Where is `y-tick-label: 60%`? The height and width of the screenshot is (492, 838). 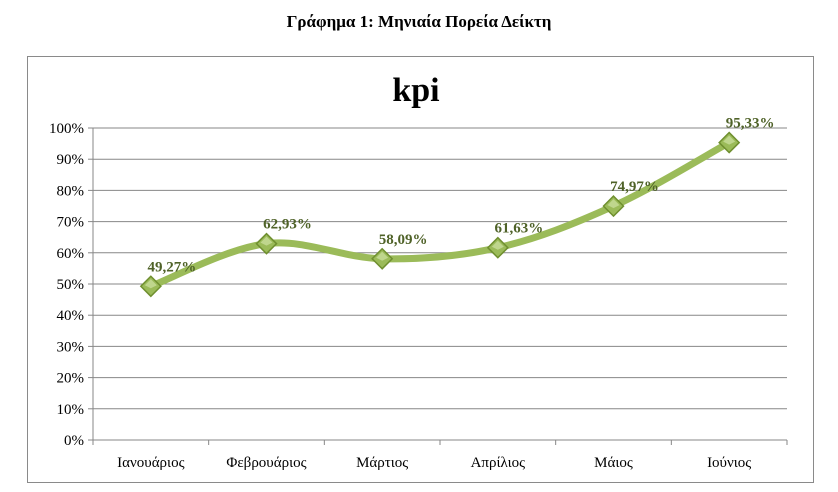
y-tick-label: 60% is located at coordinates (71, 254).